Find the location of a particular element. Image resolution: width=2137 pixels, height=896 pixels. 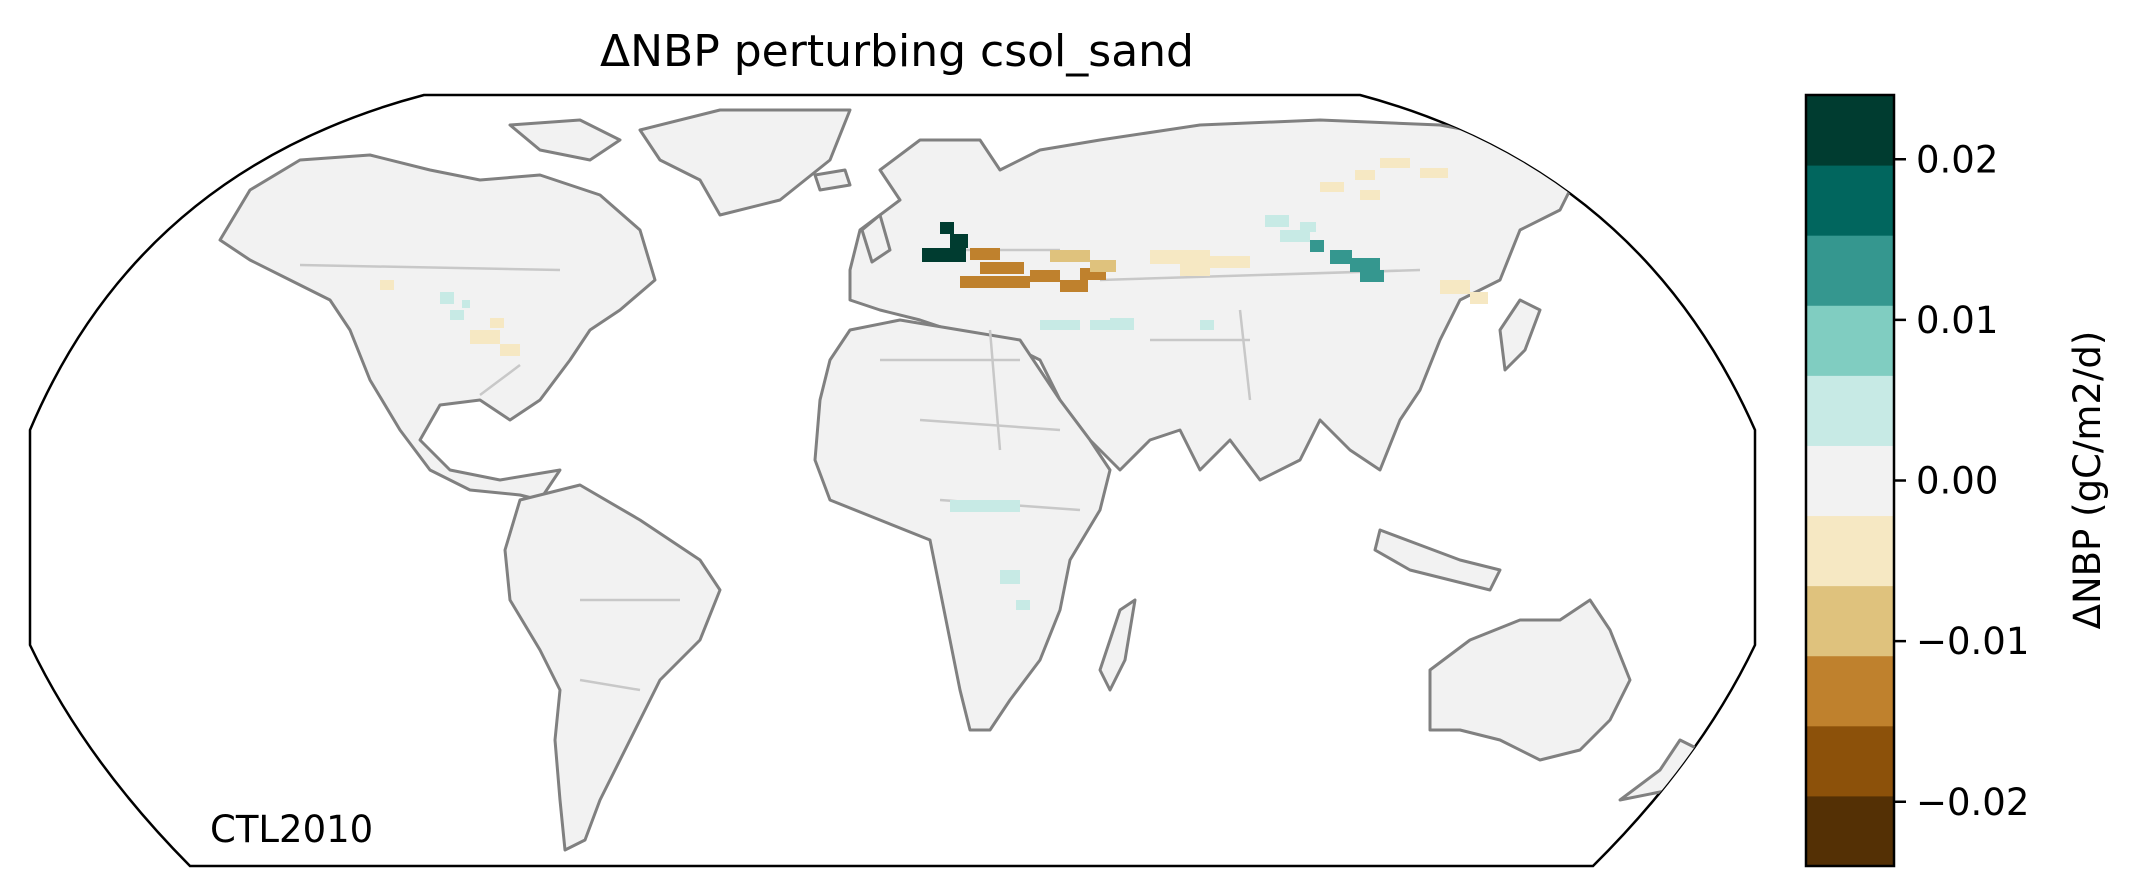

island-indonesia is located at coordinates (1437, 560).